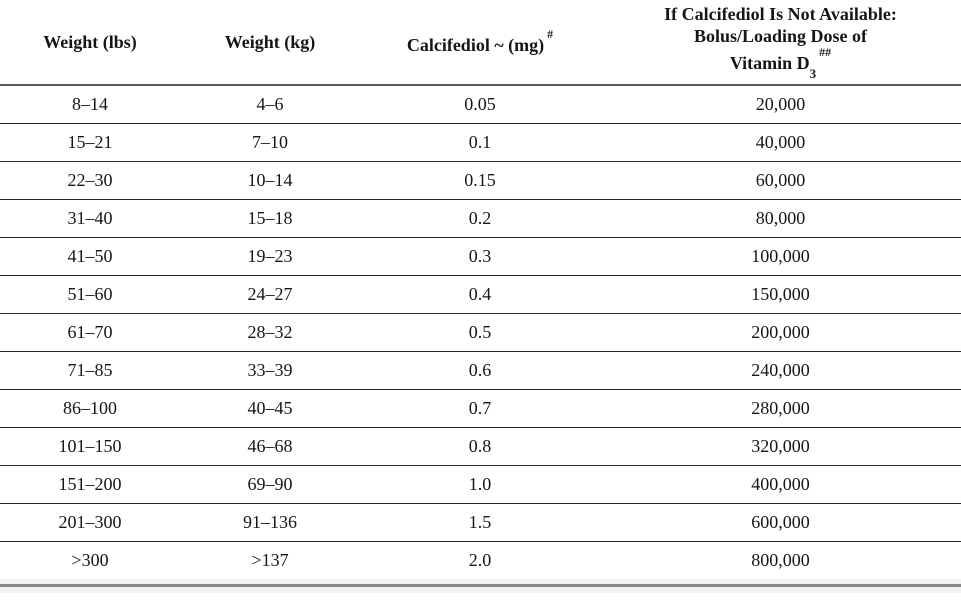 The width and height of the screenshot is (961, 600). What do you see at coordinates (90, 446) in the screenshot?
I see `table-cell: 101–150` at bounding box center [90, 446].